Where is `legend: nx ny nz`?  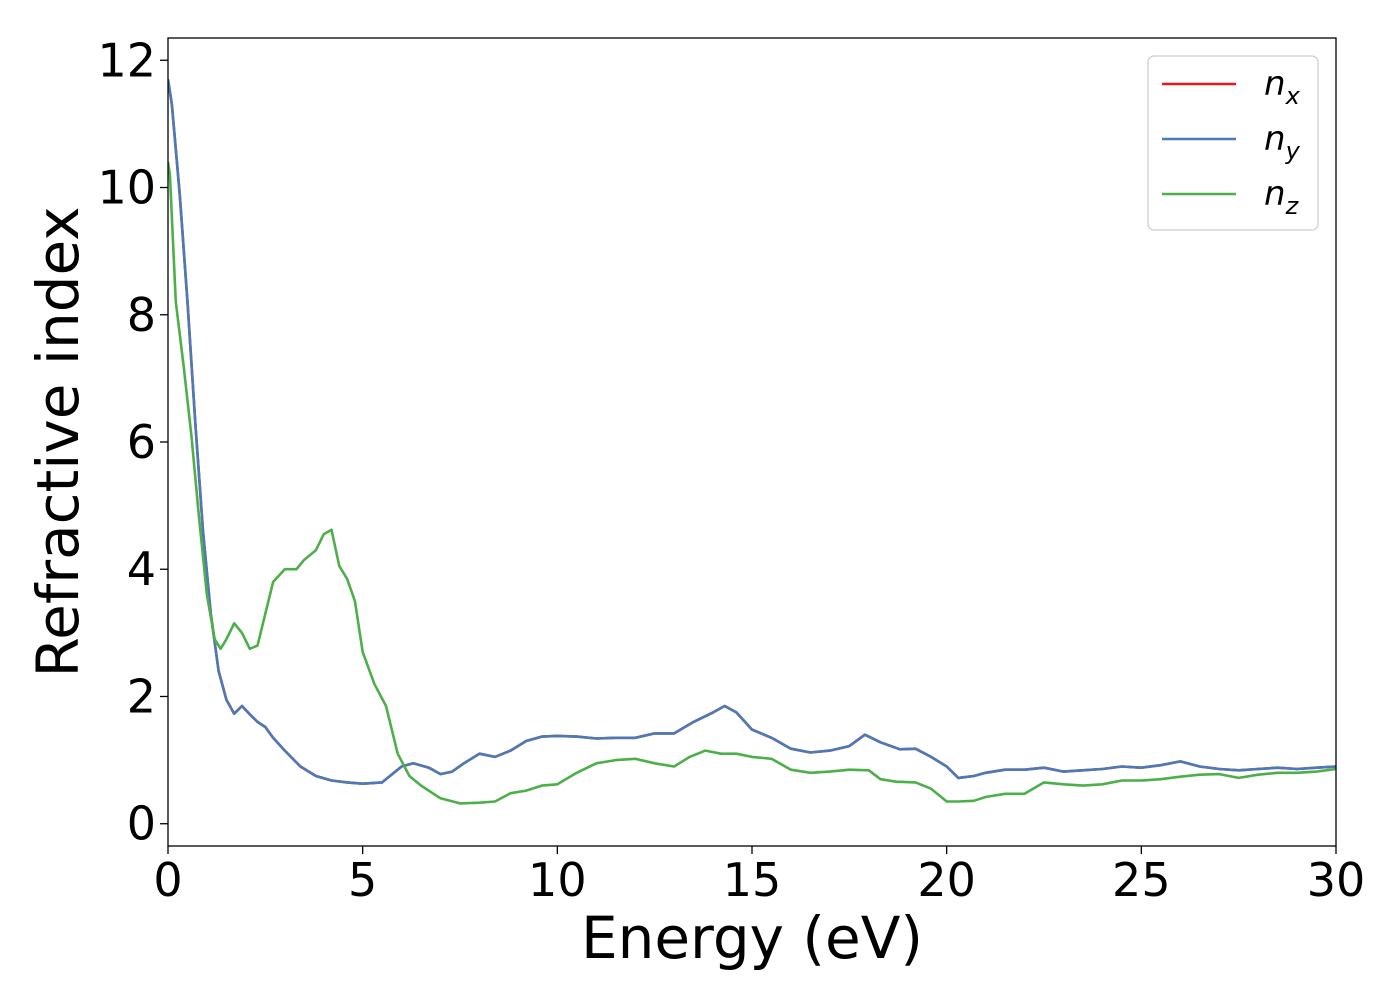
legend: nx ny nz is located at coordinates (1233, 143).